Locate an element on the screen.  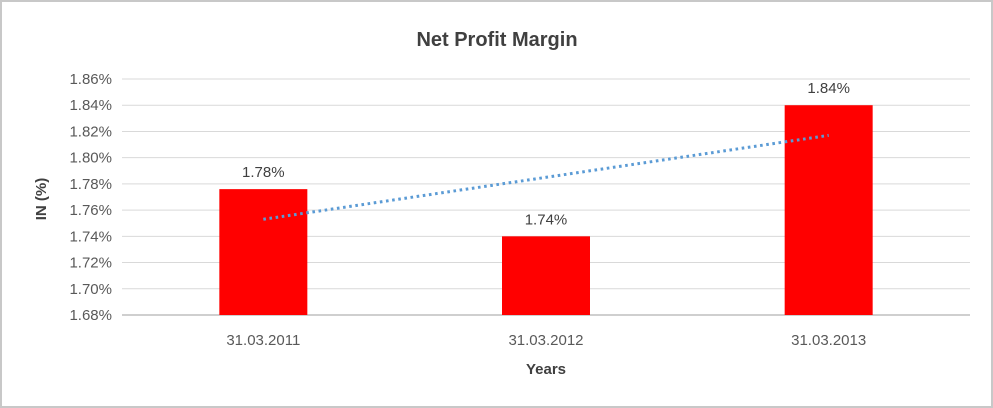
bar-data-label: 1.84% is located at coordinates (828, 88).